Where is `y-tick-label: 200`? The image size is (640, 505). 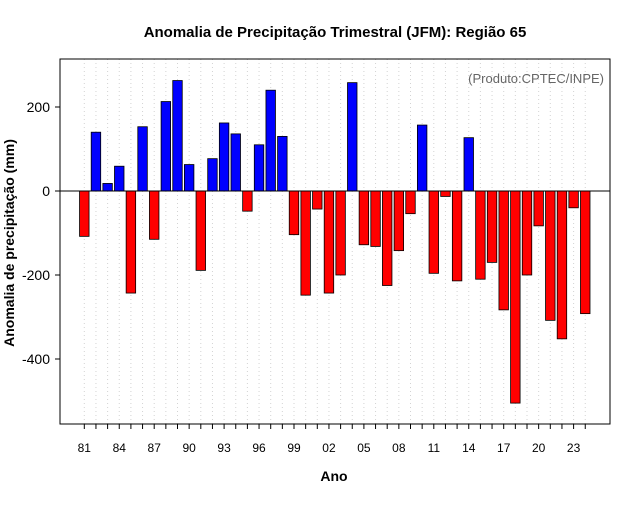
y-tick-label: 200 is located at coordinates (39, 107).